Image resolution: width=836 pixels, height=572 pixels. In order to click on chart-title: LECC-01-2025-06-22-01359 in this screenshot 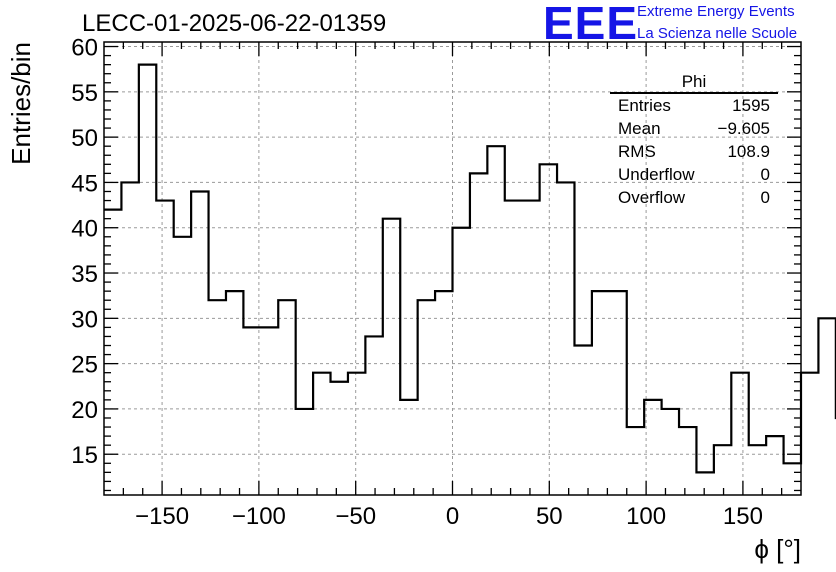, I will do `click(234, 23)`.